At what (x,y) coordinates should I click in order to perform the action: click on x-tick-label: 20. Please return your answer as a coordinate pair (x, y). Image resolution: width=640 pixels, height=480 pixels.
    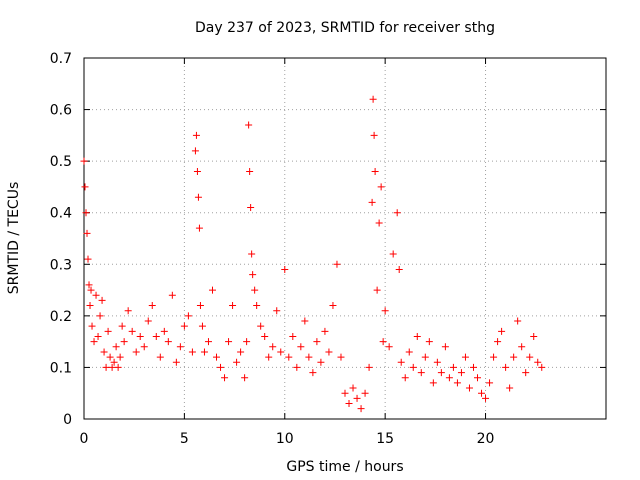
    Looking at the image, I should click on (486, 439).